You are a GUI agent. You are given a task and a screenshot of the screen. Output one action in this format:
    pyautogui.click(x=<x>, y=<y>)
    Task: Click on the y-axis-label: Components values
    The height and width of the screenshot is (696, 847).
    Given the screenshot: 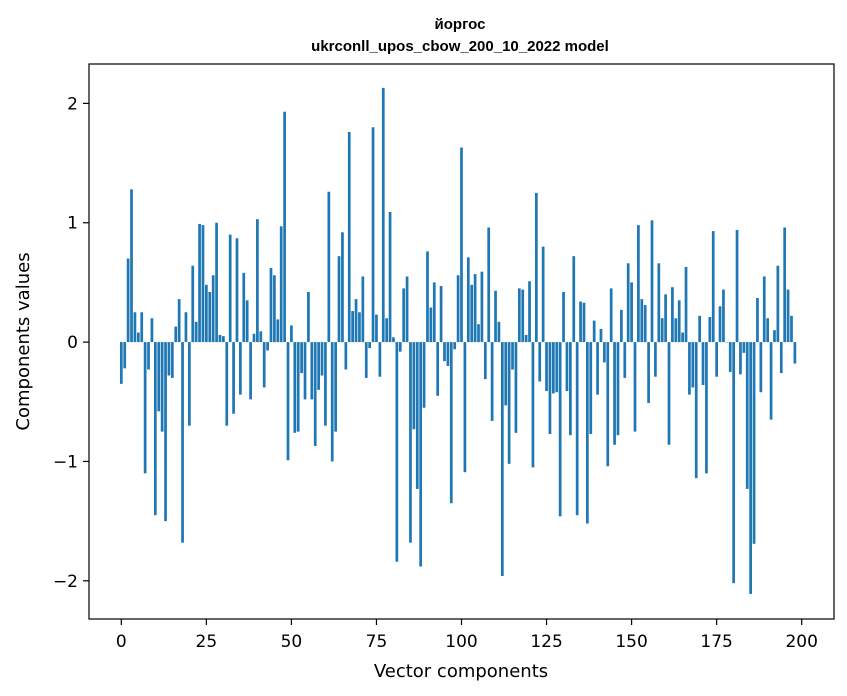 What is the action you would take?
    pyautogui.click(x=23, y=341)
    